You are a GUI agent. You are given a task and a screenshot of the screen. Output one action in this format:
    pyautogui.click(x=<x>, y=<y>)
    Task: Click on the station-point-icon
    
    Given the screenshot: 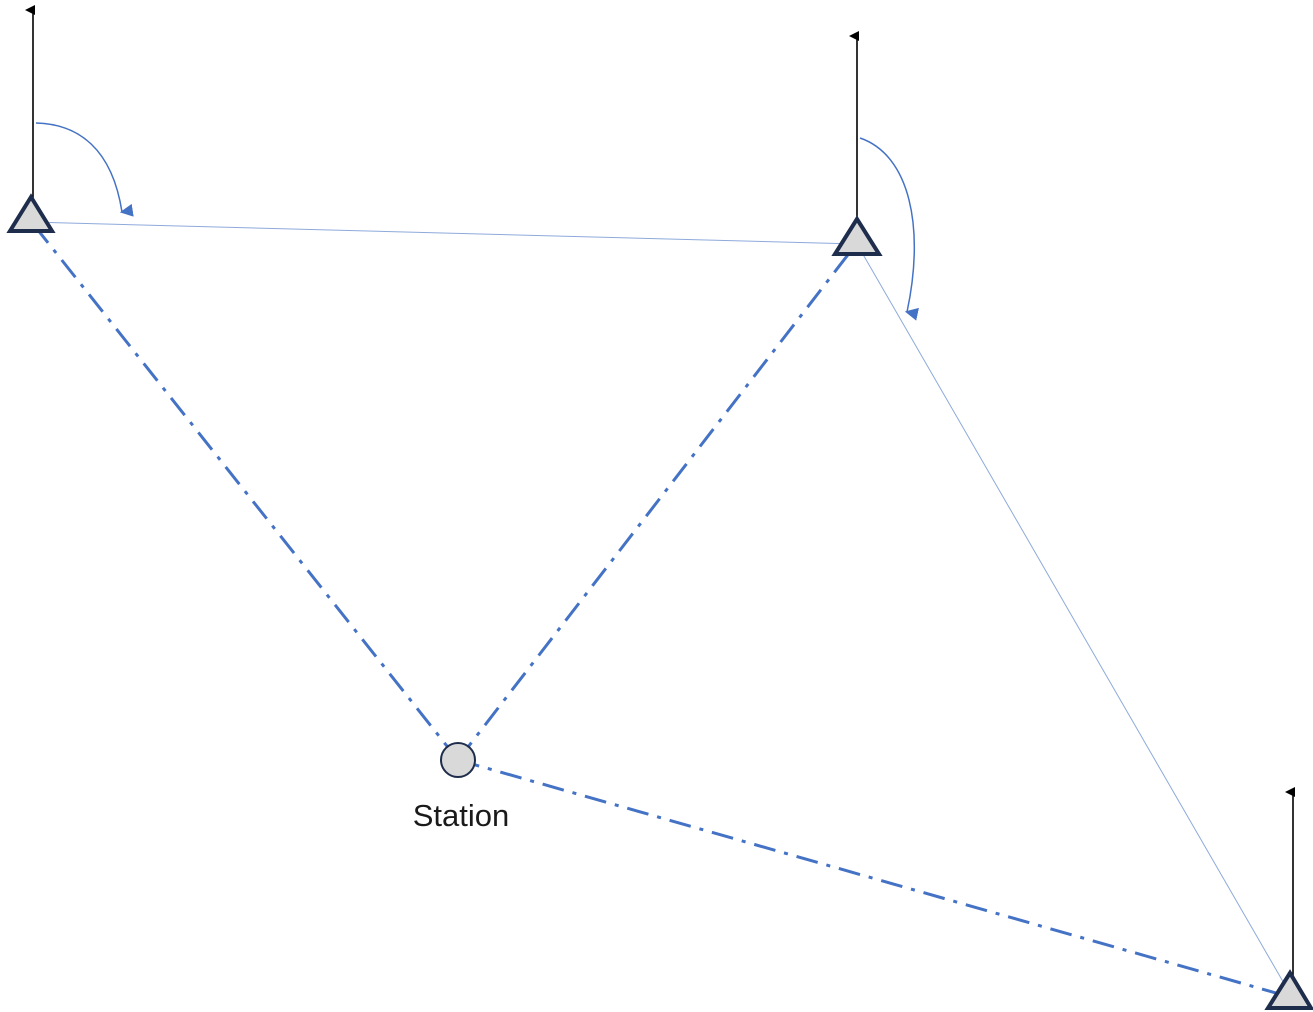 What is the action you would take?
    pyautogui.click(x=458, y=760)
    